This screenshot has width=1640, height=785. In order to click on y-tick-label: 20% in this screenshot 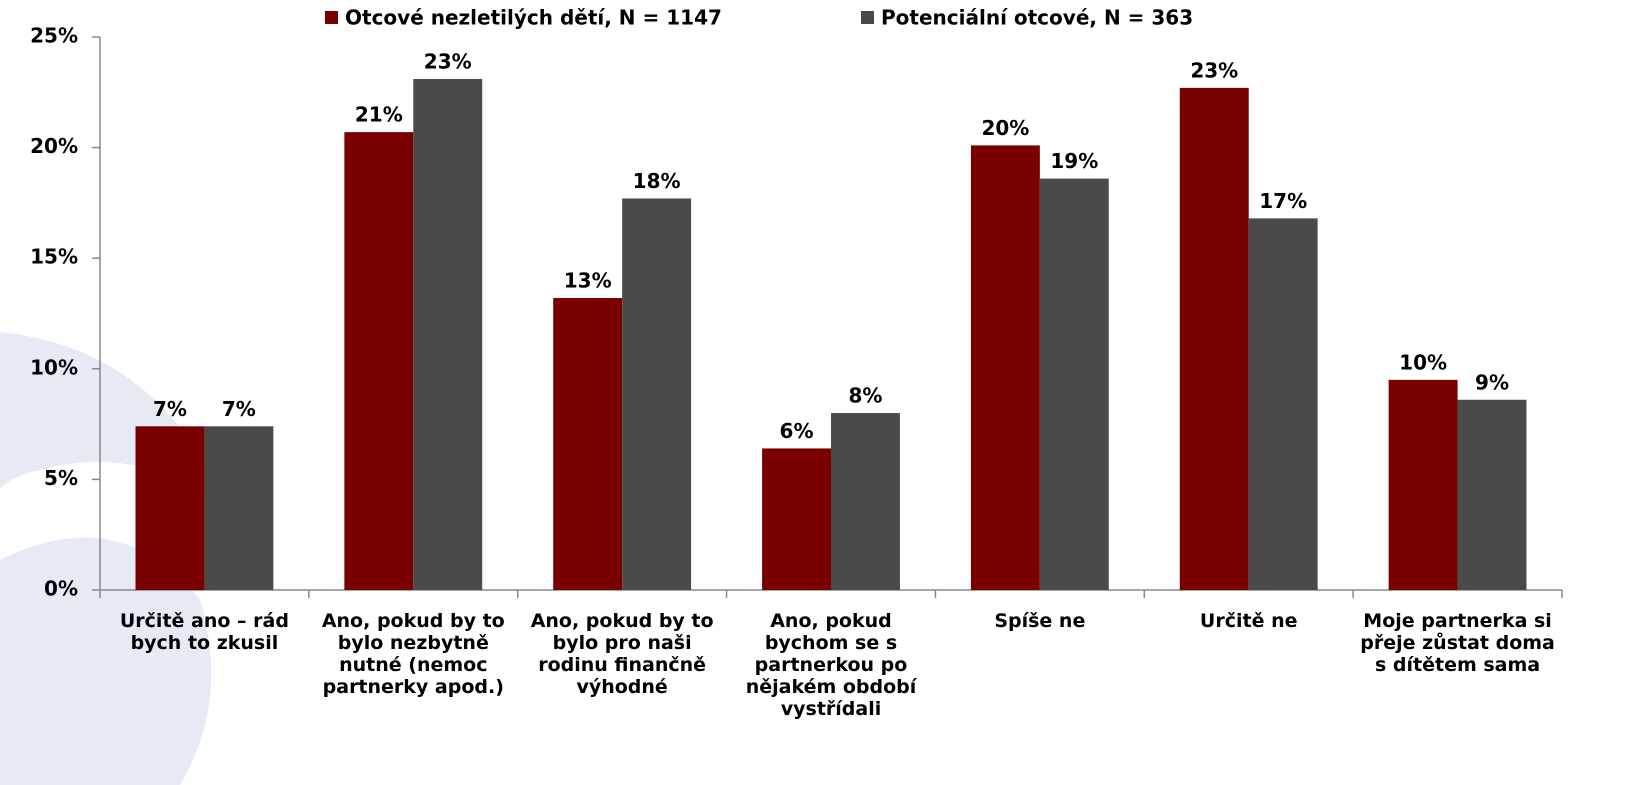, I will do `click(54, 146)`.